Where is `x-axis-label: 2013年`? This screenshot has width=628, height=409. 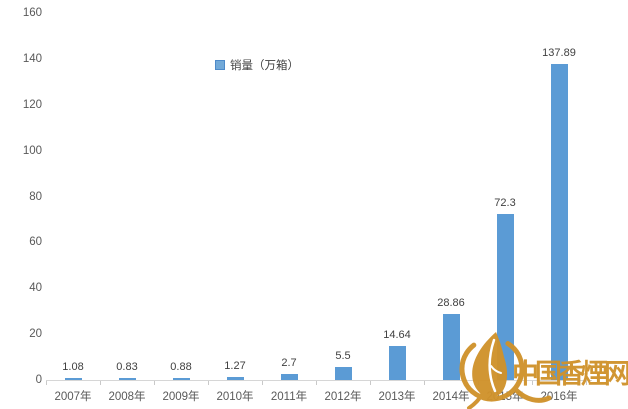 x-axis-label: 2013年 is located at coordinates (397, 397).